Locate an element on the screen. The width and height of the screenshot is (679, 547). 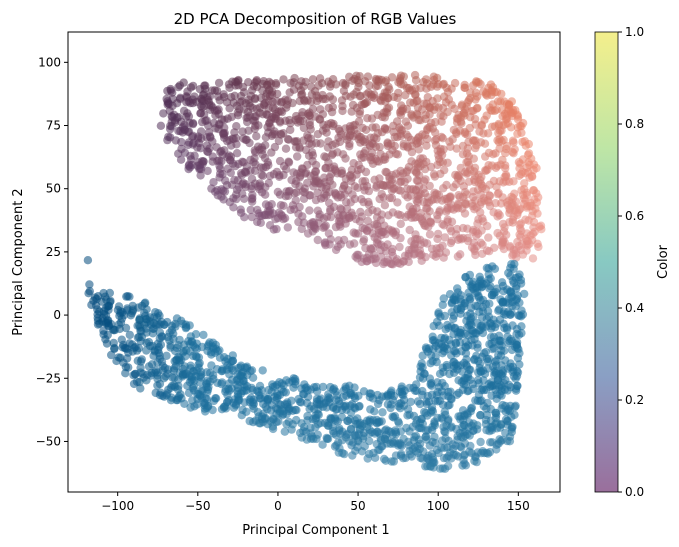
x-tick-label: 50 is located at coordinates (357, 506).